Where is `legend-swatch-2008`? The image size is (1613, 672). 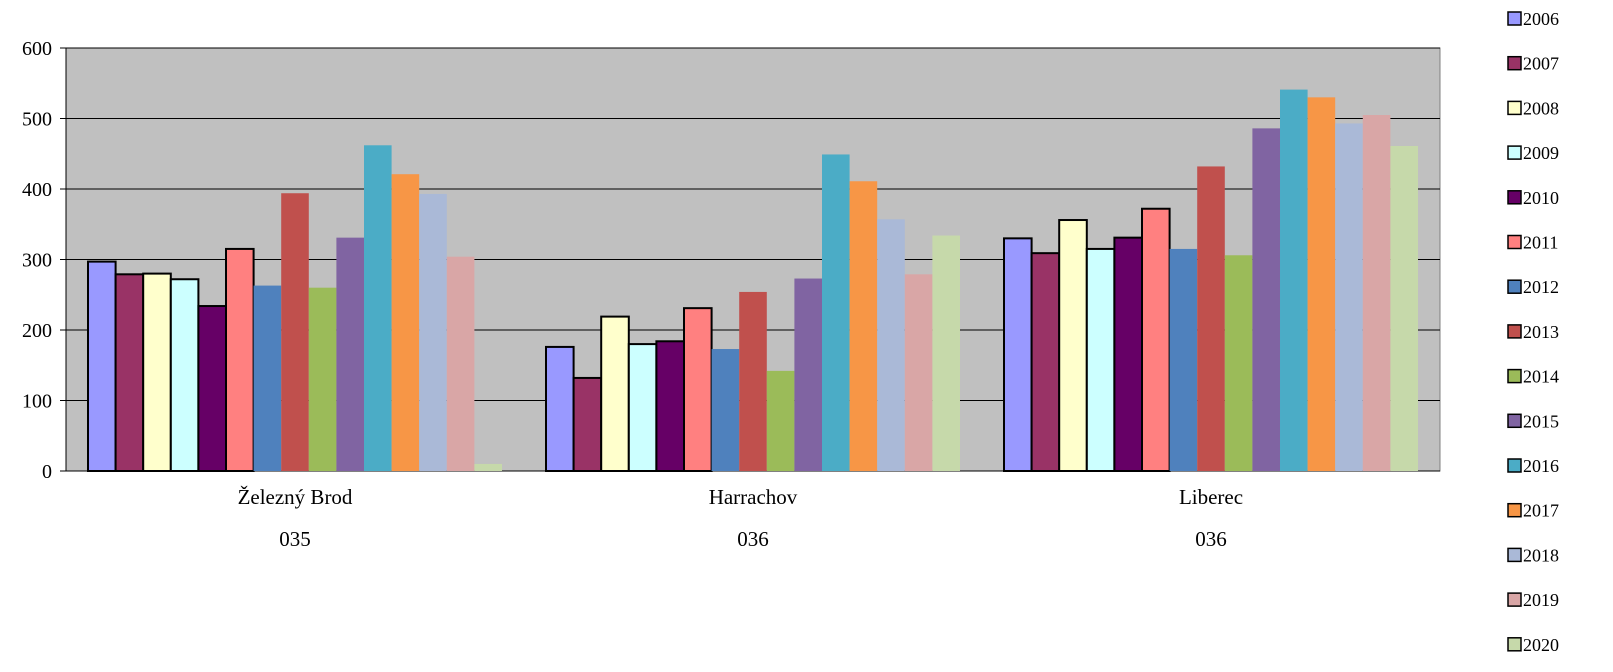
legend-swatch-2008 is located at coordinates (1514, 108).